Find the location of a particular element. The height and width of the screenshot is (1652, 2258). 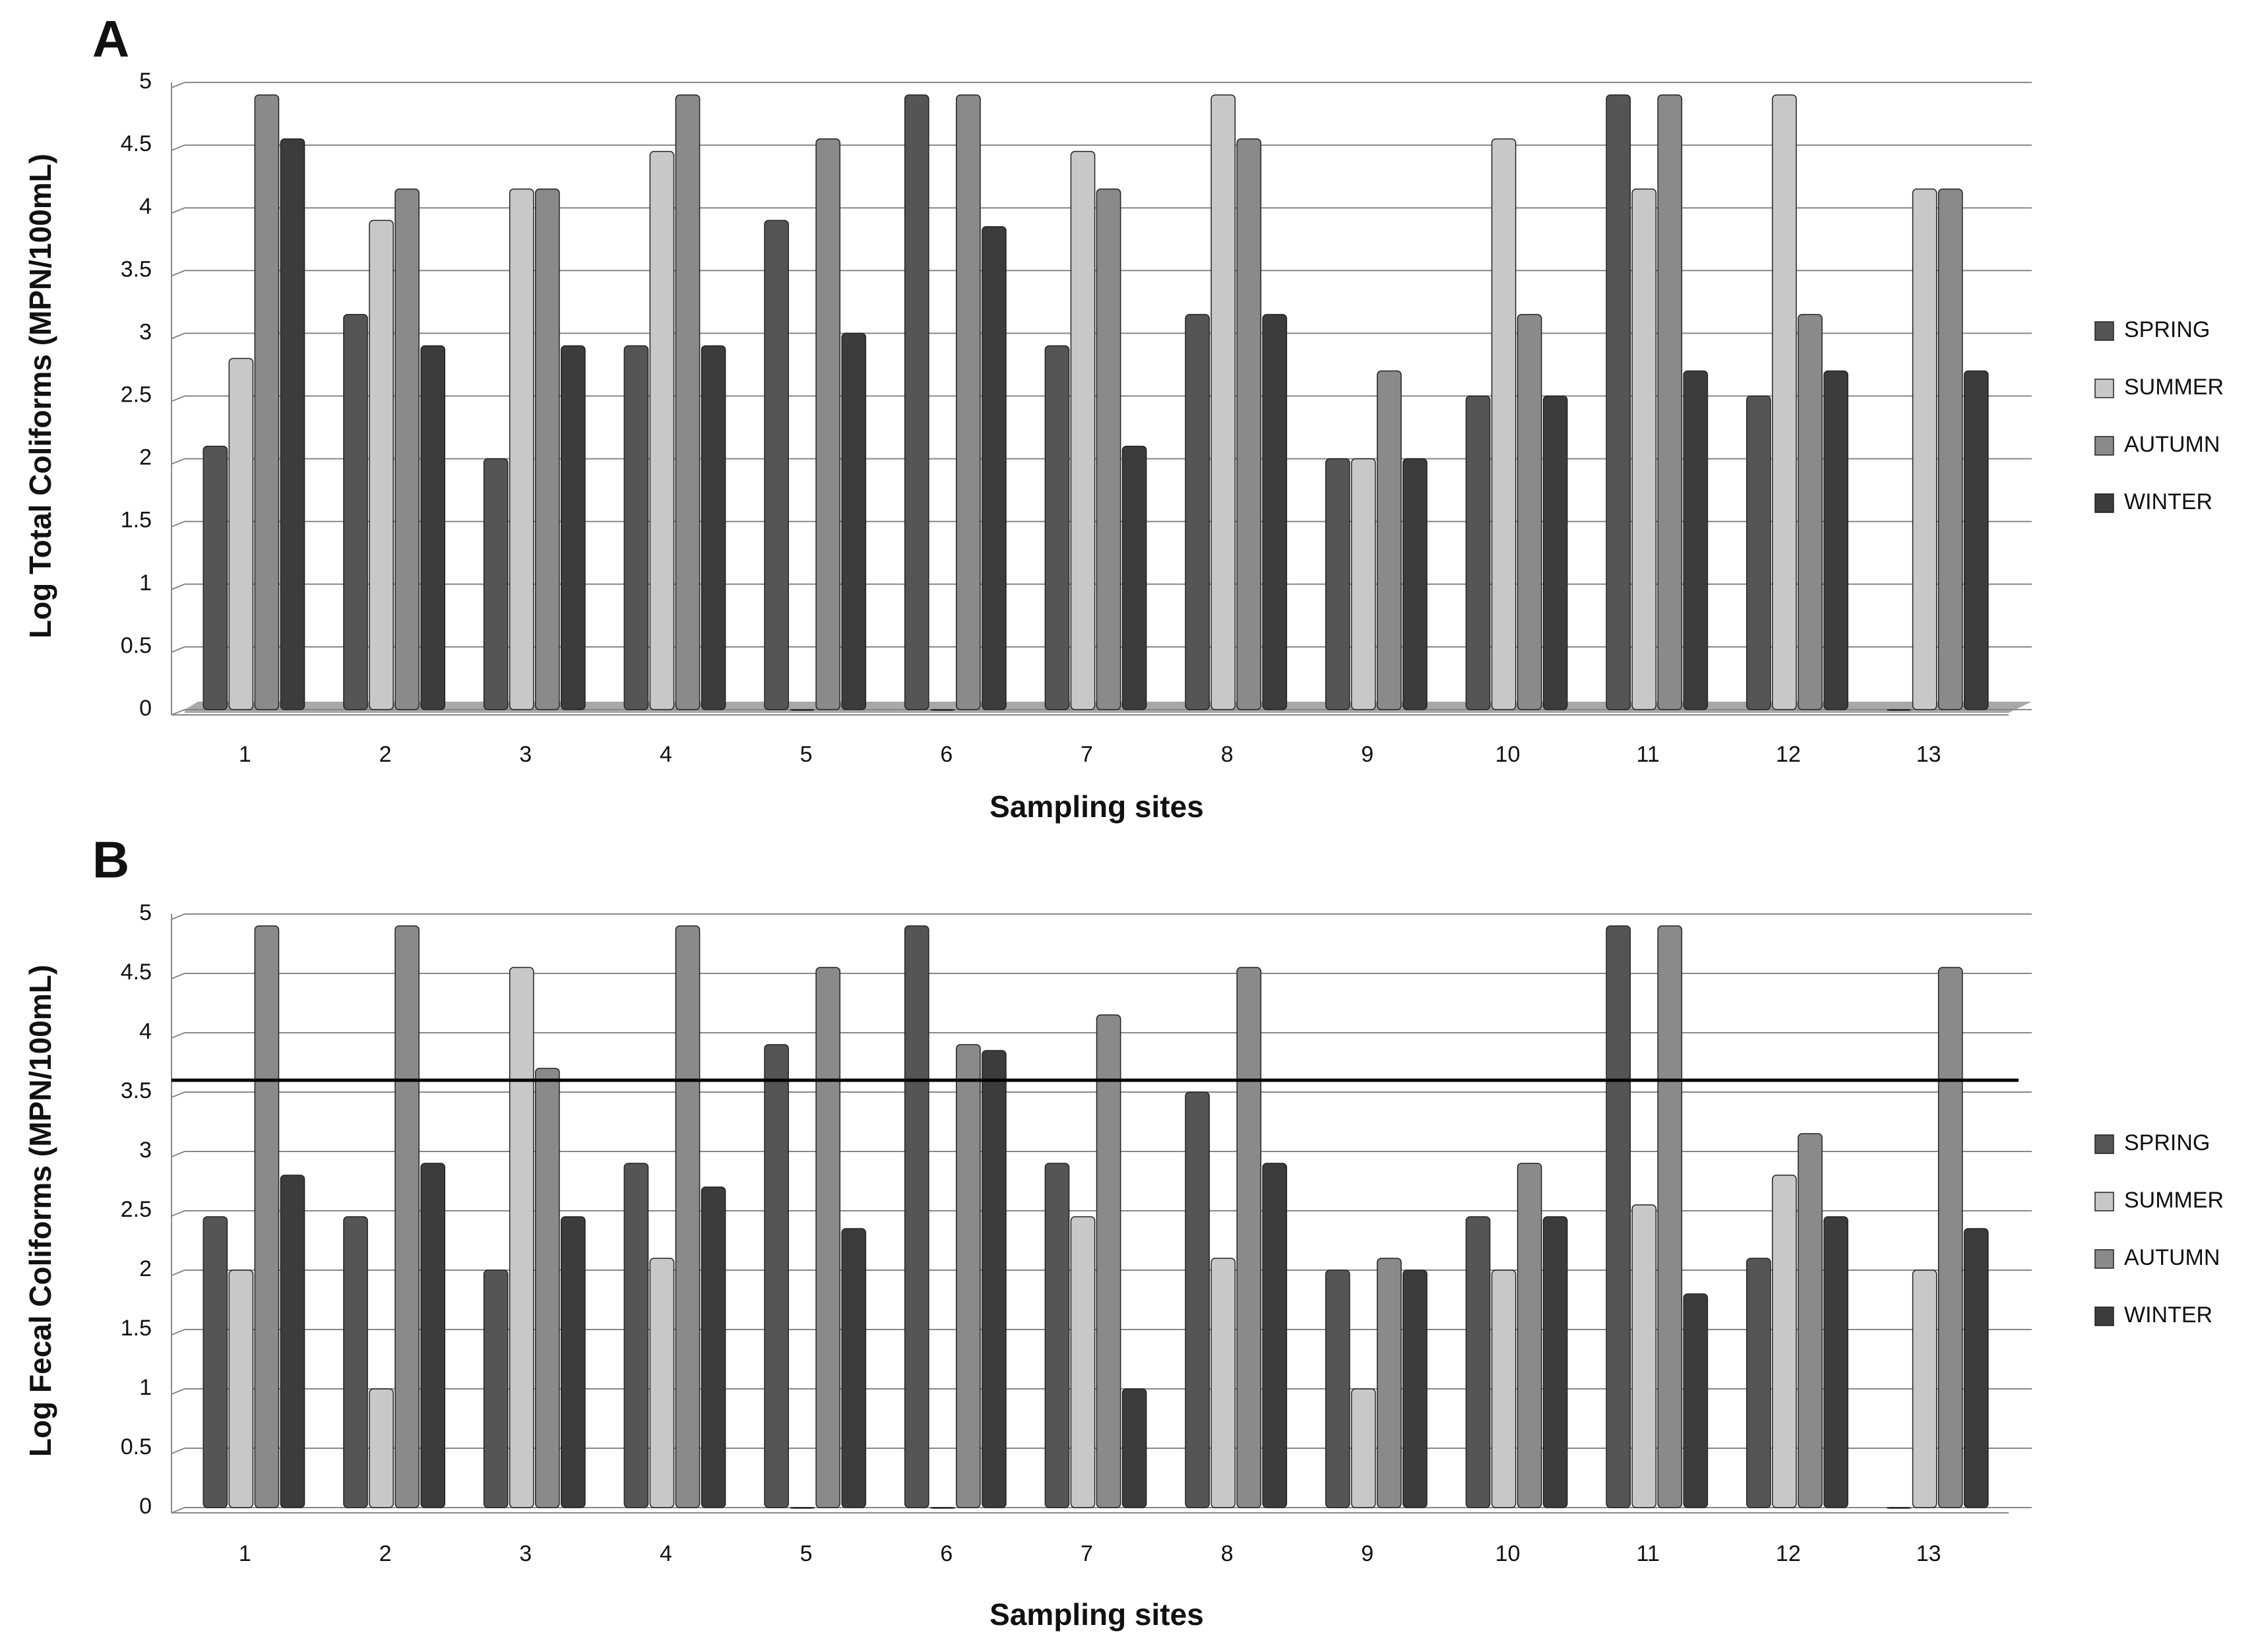

y-tick-label: 3 is located at coordinates (145, 331).